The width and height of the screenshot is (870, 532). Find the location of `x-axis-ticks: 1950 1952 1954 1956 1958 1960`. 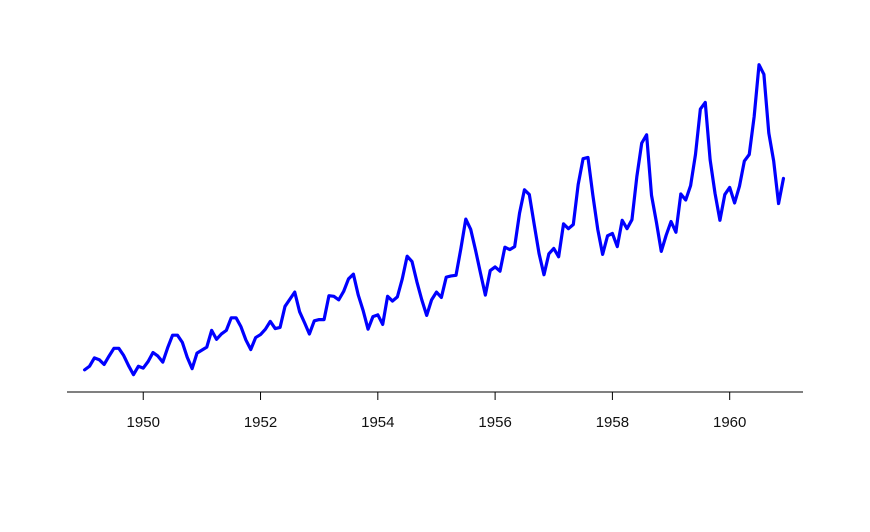

x-axis-ticks: 1950 1952 1954 1956 1958 1960 is located at coordinates (436, 411).